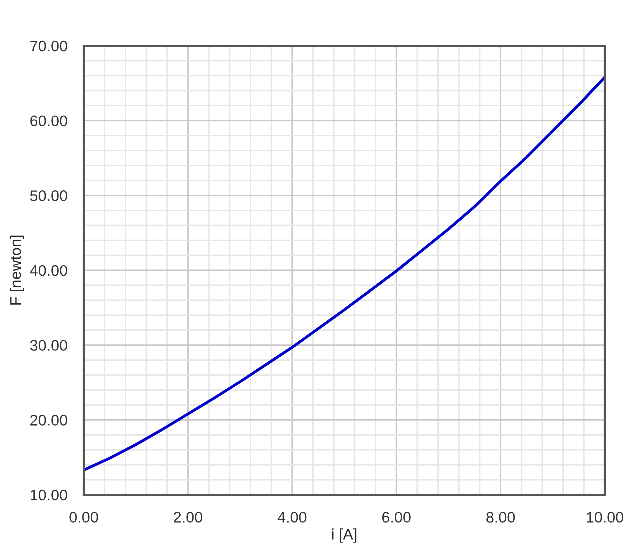 This screenshot has height=544, width=625. I want to click on x-tick-label: 0.00, so click(84, 517).